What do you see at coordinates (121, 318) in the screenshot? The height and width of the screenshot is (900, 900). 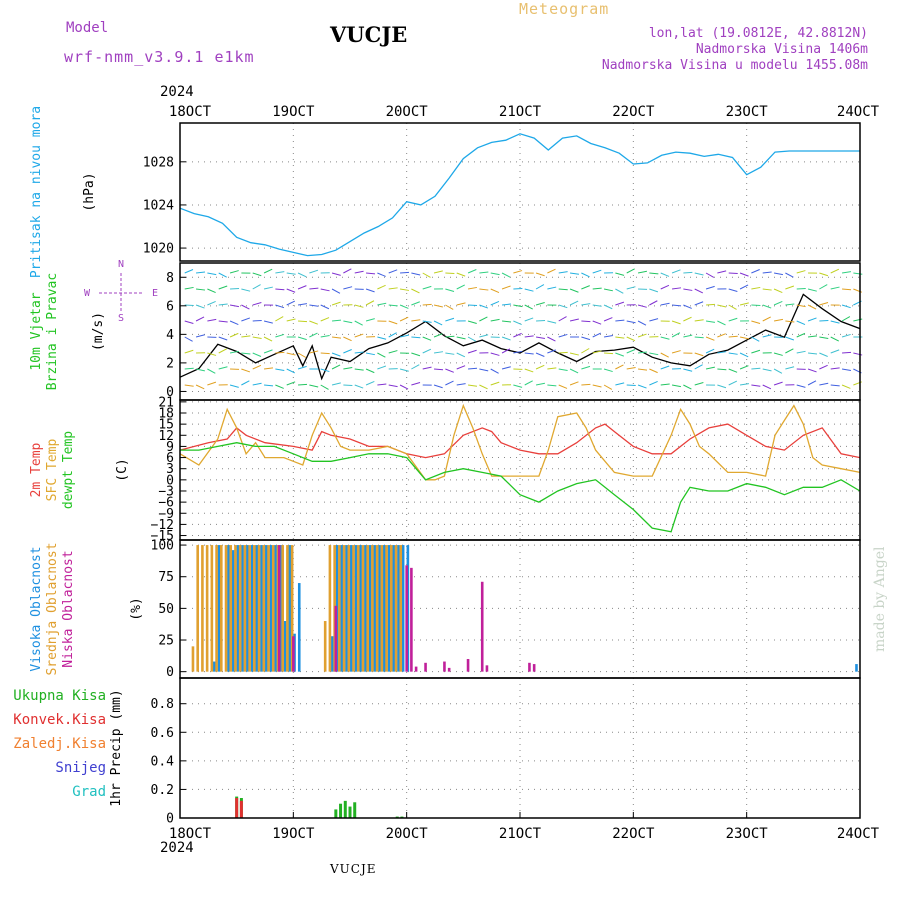 I see `compass-label: S` at bounding box center [121, 318].